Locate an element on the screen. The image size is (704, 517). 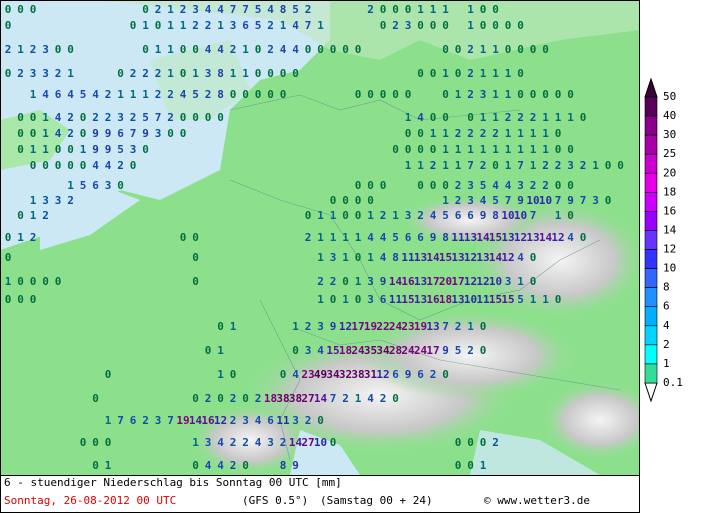
footer-box is located at coordinates (320, 494).